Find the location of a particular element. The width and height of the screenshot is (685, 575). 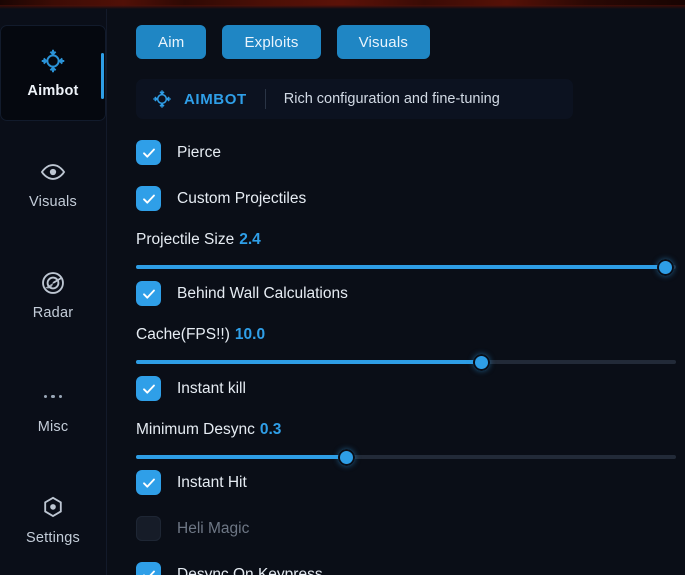

slider-label-projectile-size: Projectile Size 2.4 is located at coordinates (198, 240).